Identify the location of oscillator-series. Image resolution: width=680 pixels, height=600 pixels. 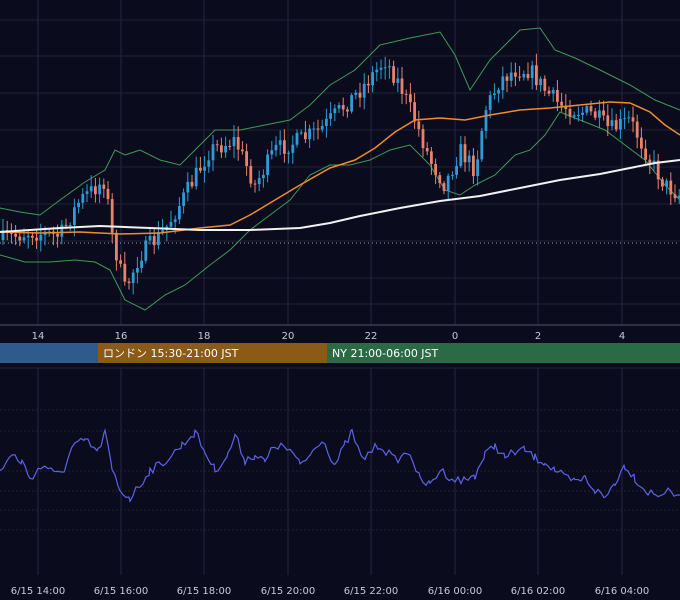
(340, 465).